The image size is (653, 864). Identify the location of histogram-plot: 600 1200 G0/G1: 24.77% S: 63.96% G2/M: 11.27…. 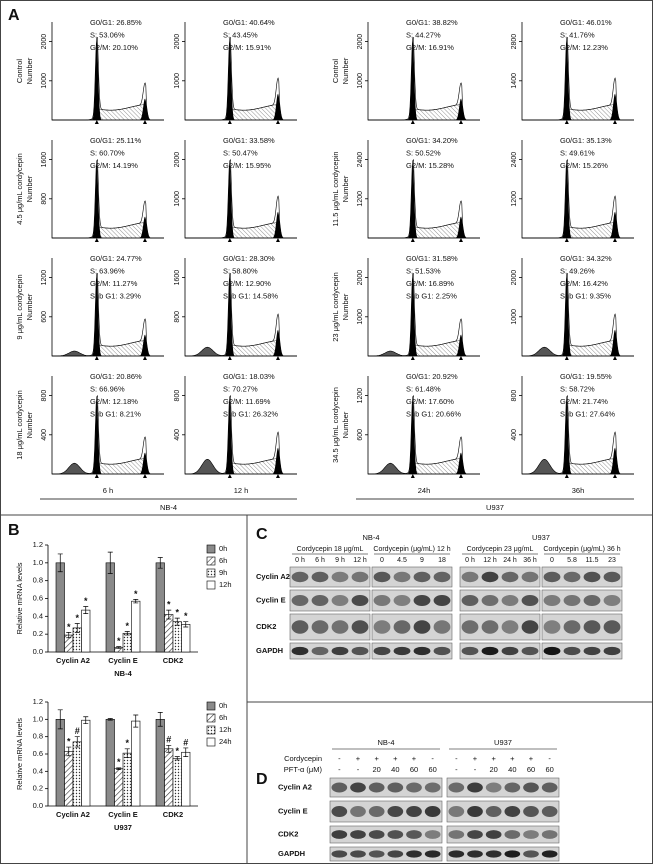
(89, 307).